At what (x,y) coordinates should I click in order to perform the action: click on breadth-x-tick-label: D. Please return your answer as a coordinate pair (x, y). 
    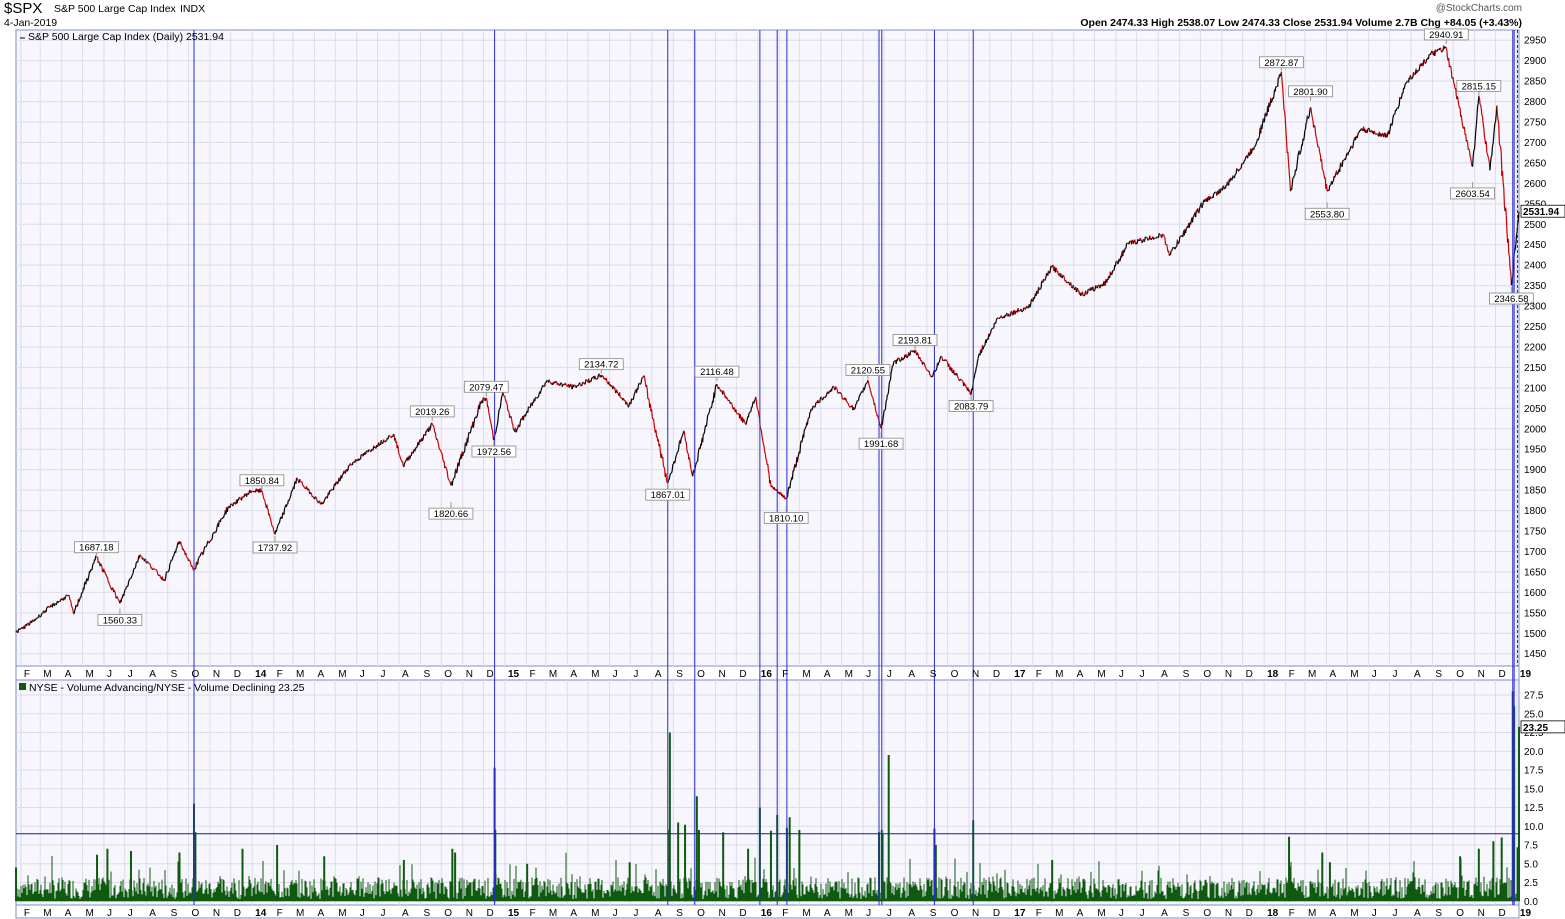
    Looking at the image, I should click on (996, 913).